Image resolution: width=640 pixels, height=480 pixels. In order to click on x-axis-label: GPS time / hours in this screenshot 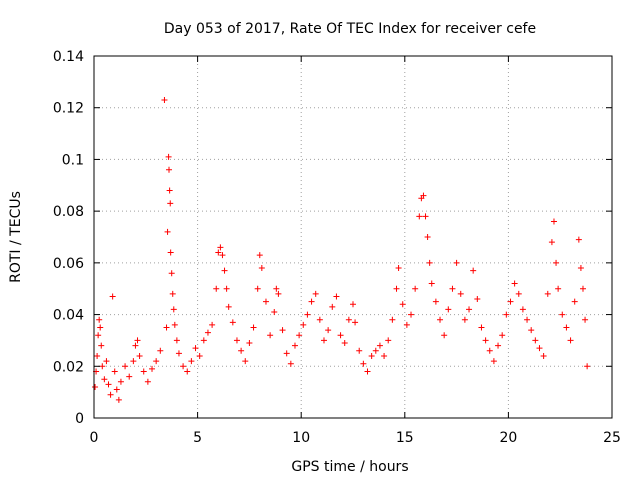, I will do `click(349, 467)`.